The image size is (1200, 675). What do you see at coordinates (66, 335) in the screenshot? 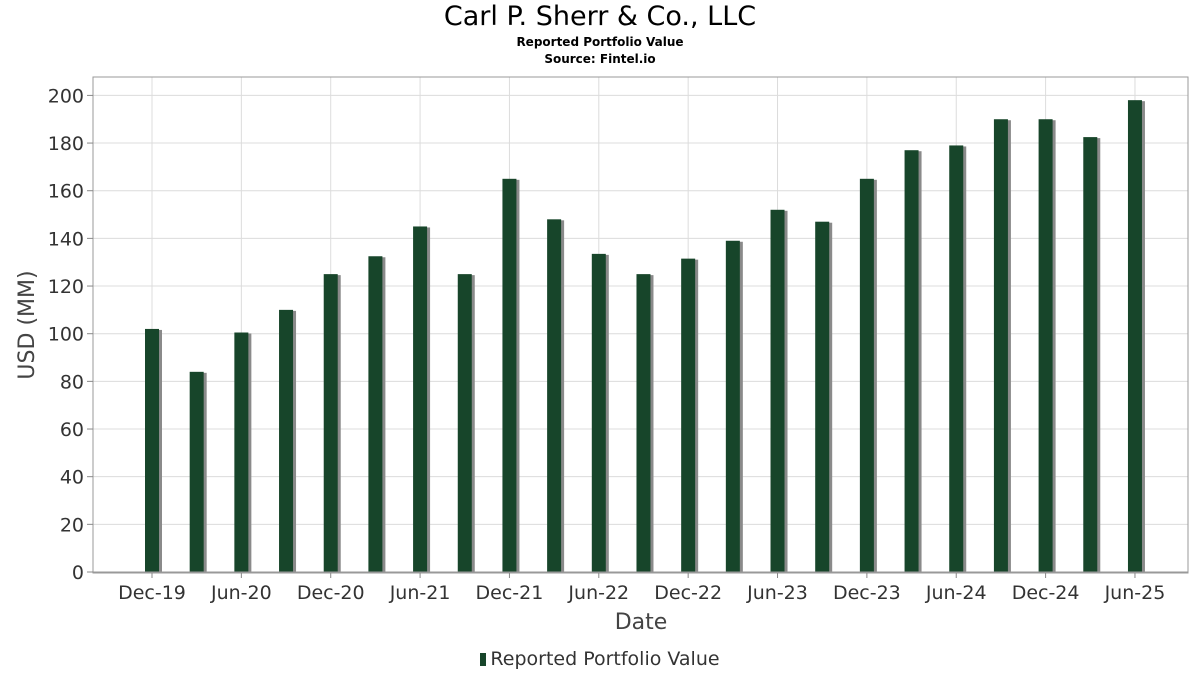
I see `y-tick-label: 100` at bounding box center [66, 335].